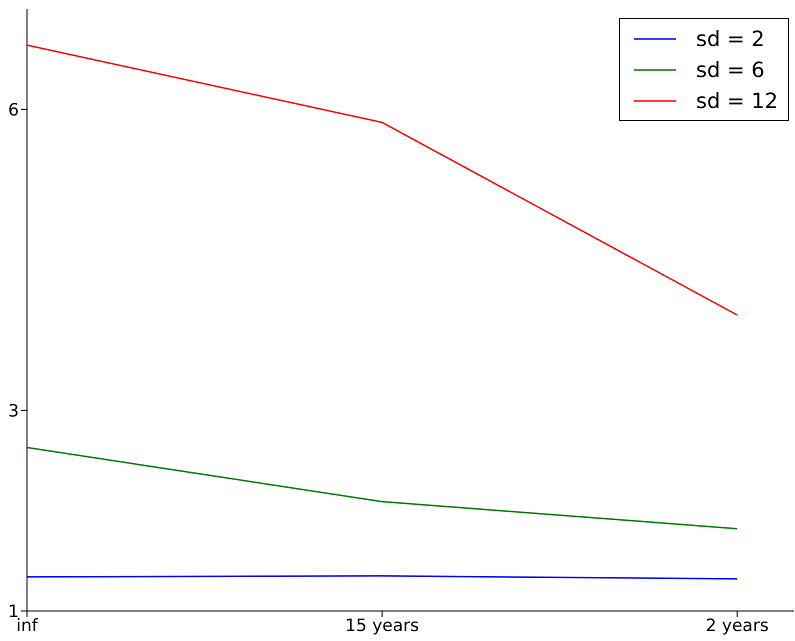 Image resolution: width=795 pixels, height=641 pixels. What do you see at coordinates (382, 626) in the screenshot?
I see `x-tick-label: 15 years` at bounding box center [382, 626].